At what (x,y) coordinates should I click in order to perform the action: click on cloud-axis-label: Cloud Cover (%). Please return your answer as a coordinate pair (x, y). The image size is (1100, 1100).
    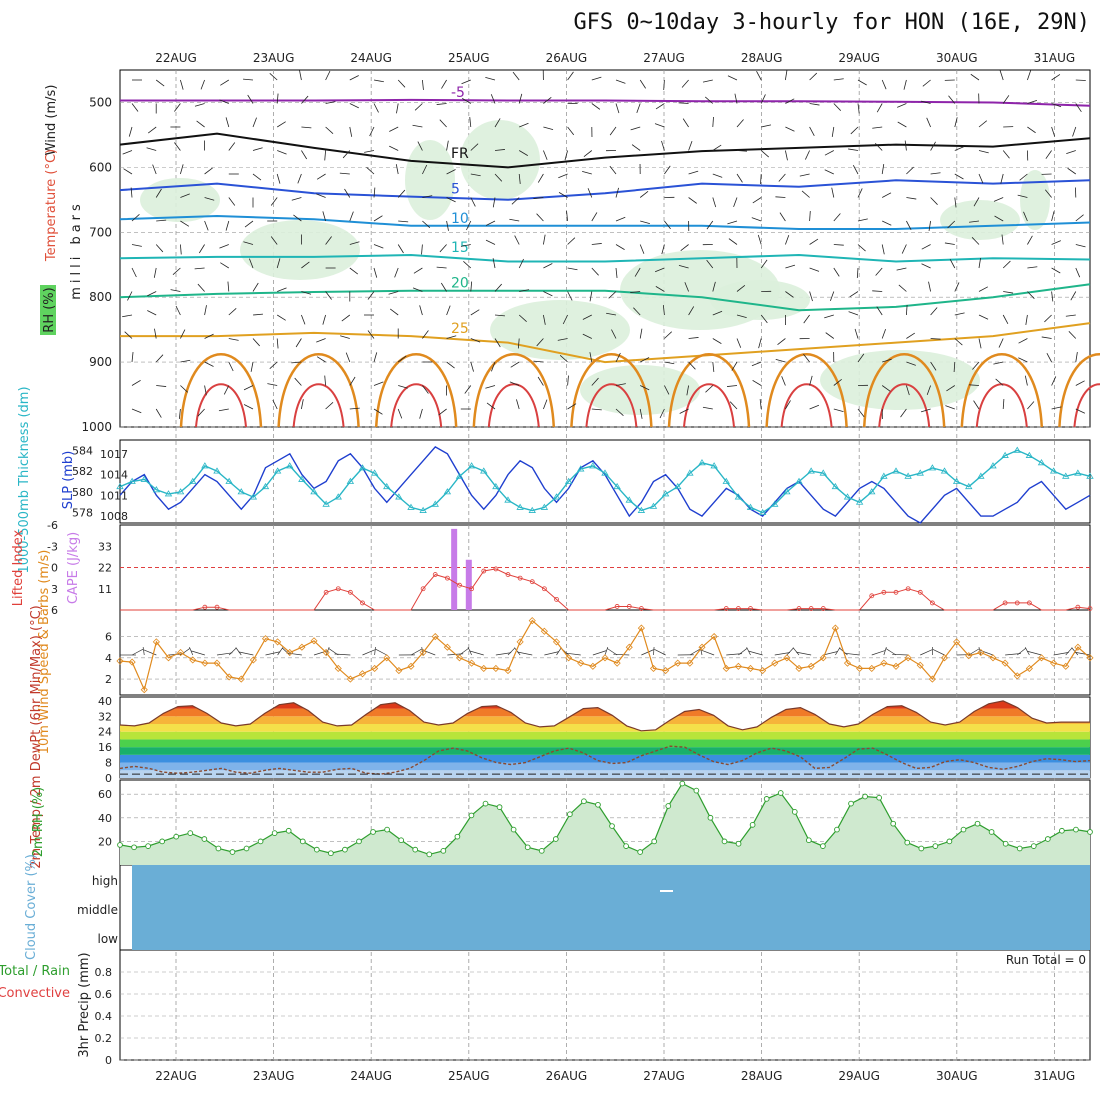
    Looking at the image, I should click on (31, 907).